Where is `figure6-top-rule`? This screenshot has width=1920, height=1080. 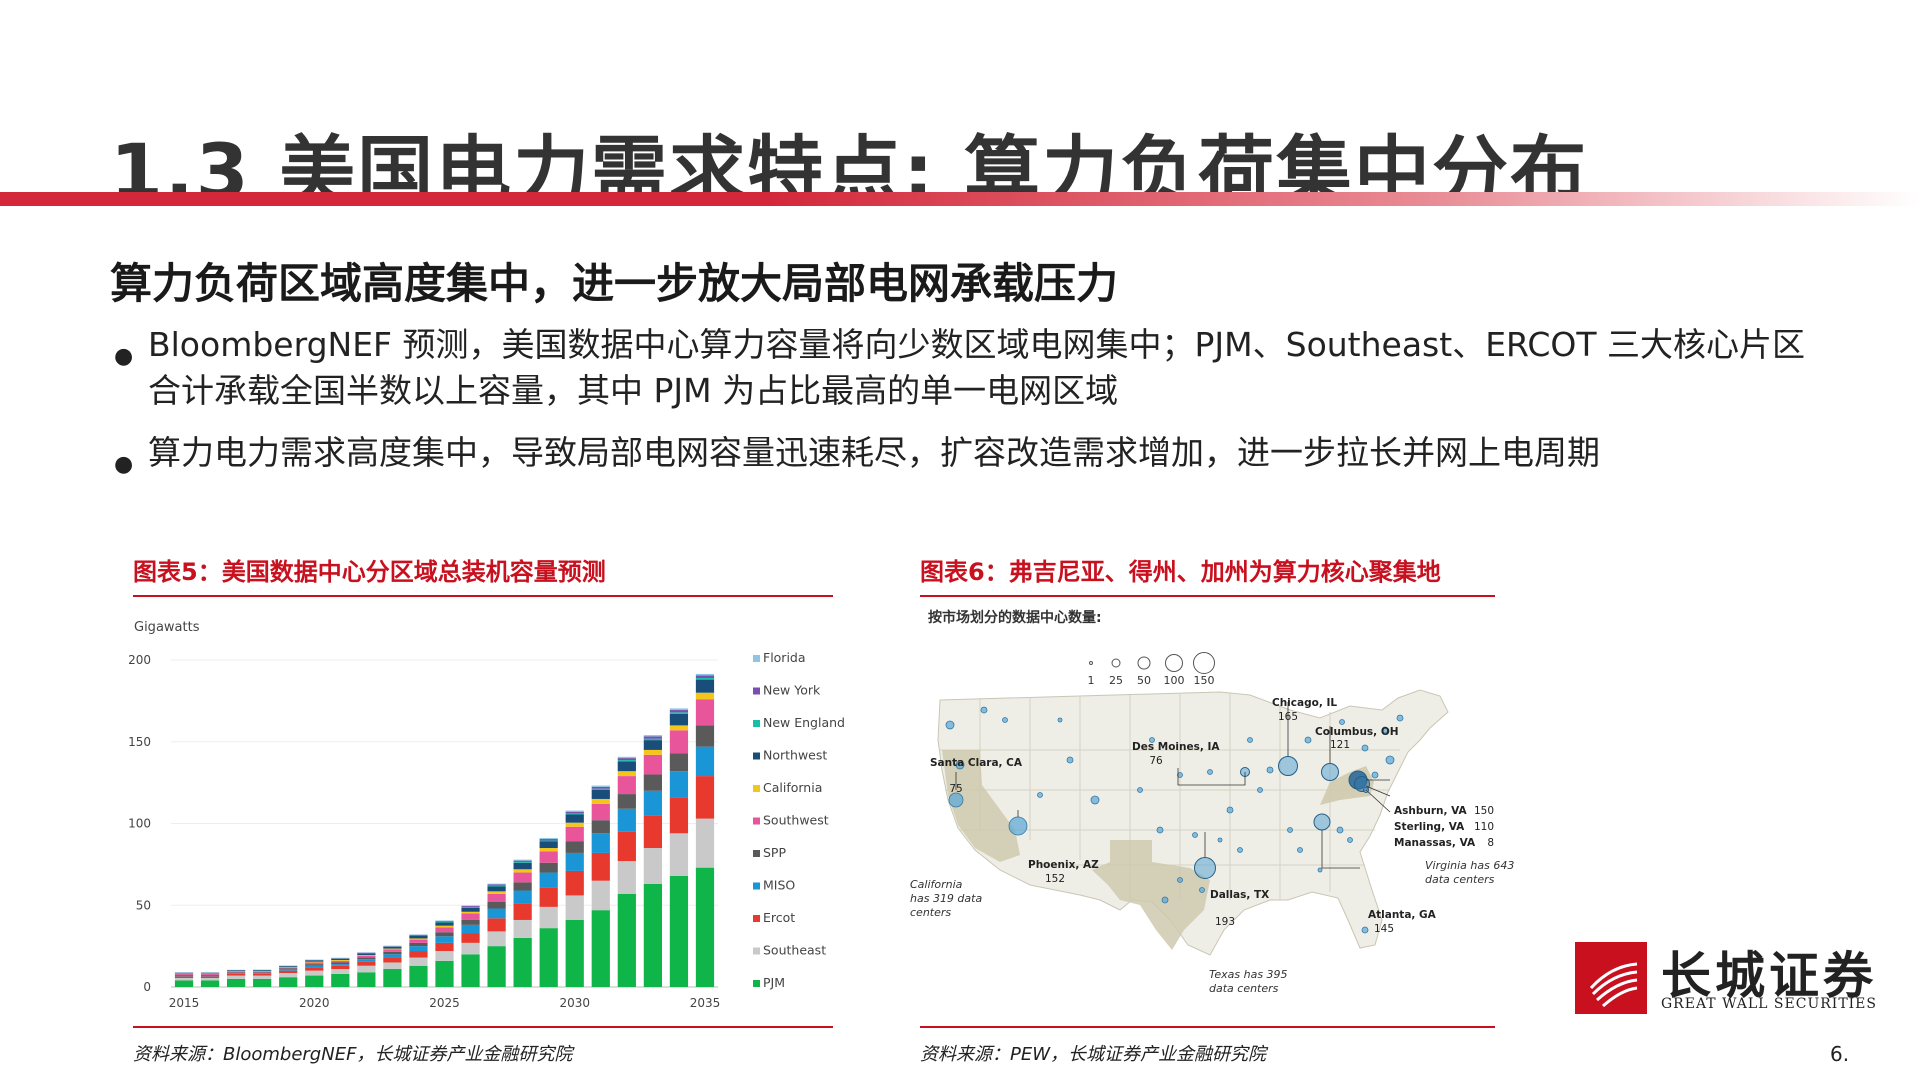
figure6-top-rule is located at coordinates (1207, 596).